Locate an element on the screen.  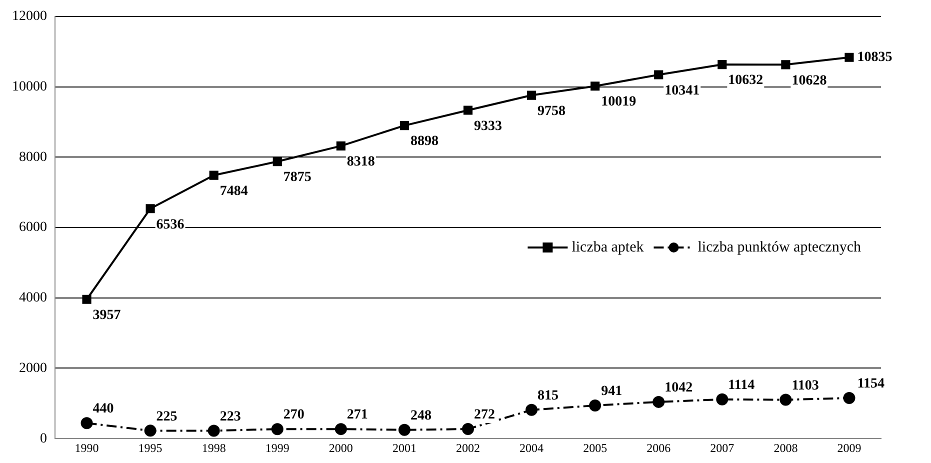
y-tick-label: 10000 is located at coordinates (29, 86).